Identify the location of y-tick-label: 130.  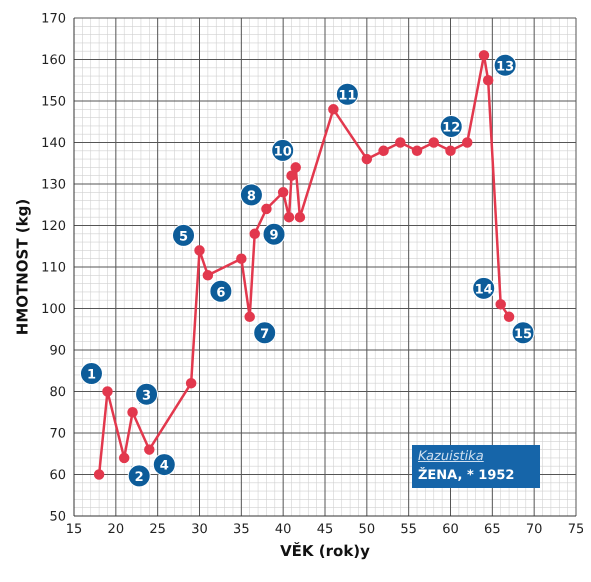
(53, 185).